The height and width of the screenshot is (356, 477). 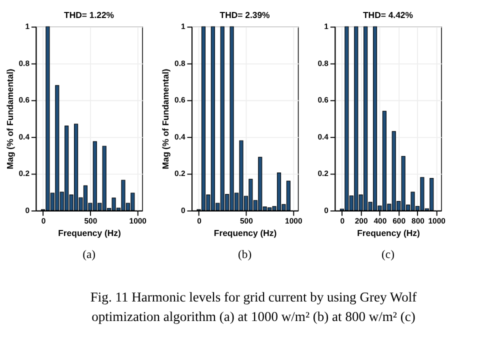 I want to click on text: optimization algorithm (a) at 1000 w/m² (b) at 800 w/m² (c), so click(x=254, y=316).